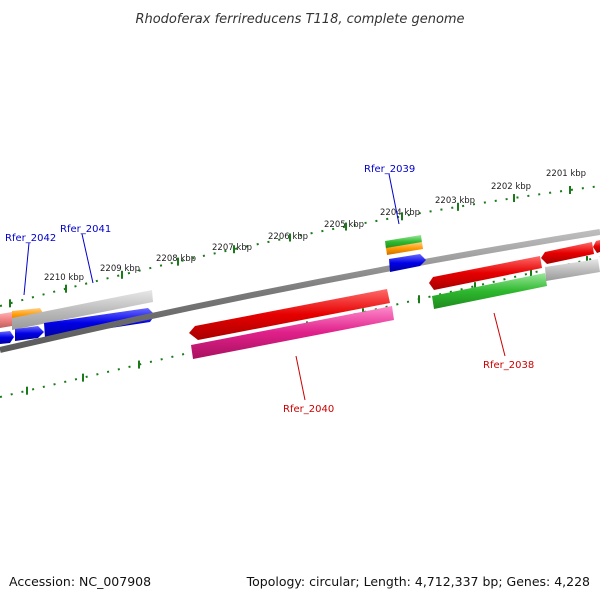  What do you see at coordinates (6, 320) in the screenshot?
I see `feature-pink-left` at bounding box center [6, 320].